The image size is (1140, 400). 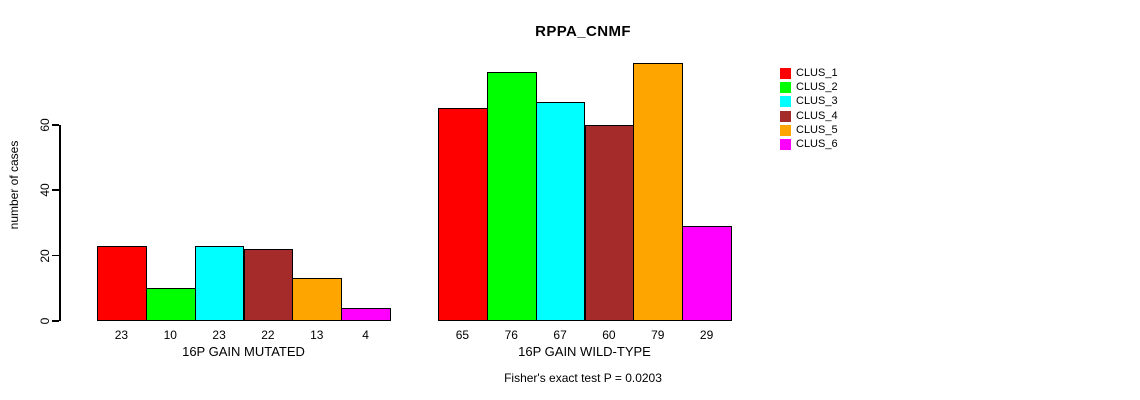 I want to click on bar-clus_3-group1, so click(x=219, y=283).